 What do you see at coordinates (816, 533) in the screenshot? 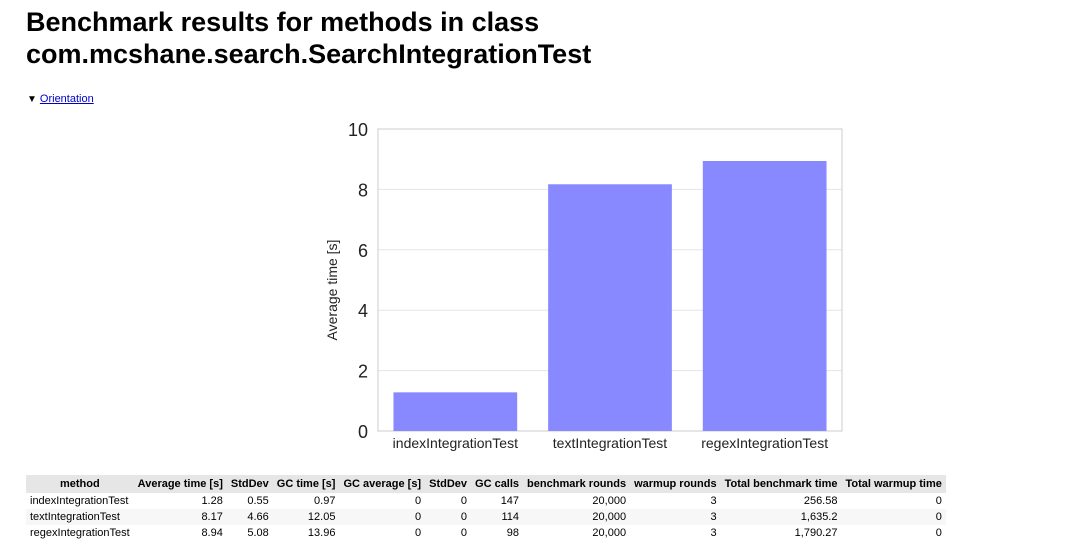
I see `table-cell: 1,790.27` at bounding box center [816, 533].